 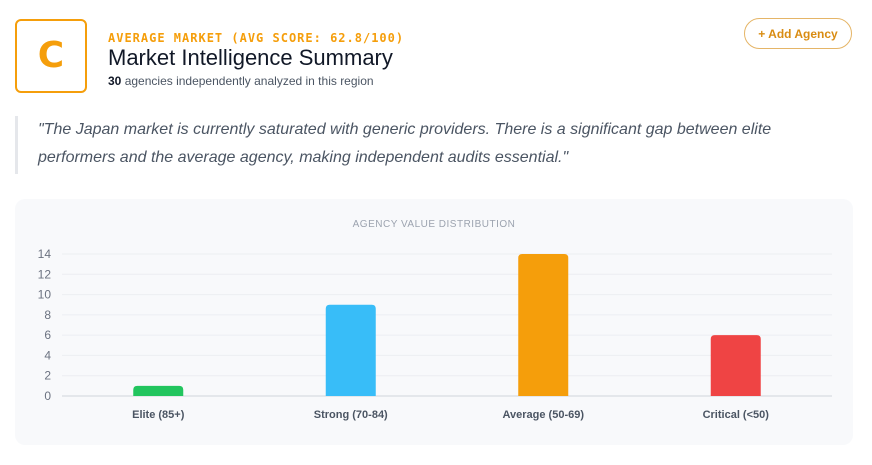 I want to click on page-title: Market Intelligence Summary, so click(x=250, y=57).